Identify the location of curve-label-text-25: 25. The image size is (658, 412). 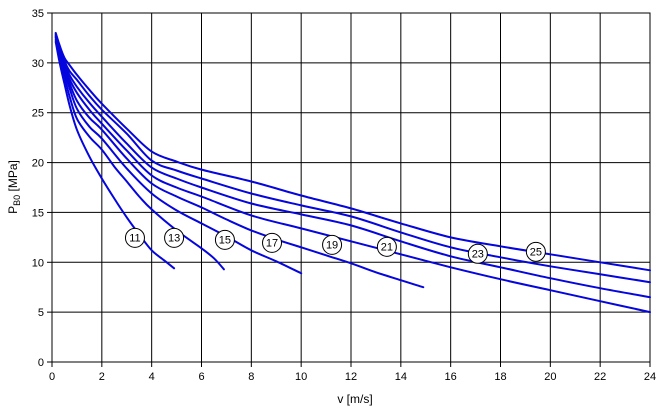
(536, 253).